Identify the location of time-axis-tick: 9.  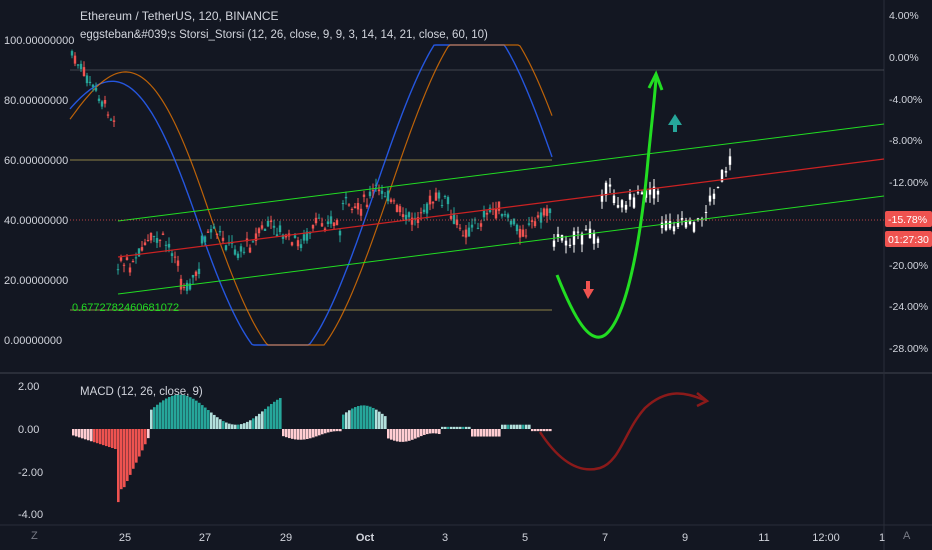
(685, 538).